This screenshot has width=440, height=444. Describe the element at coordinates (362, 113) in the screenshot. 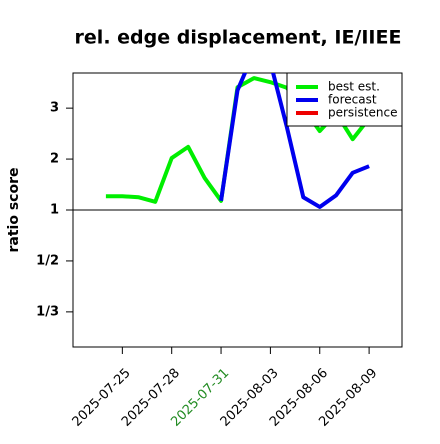

I see `legend-label: persistence` at that location.